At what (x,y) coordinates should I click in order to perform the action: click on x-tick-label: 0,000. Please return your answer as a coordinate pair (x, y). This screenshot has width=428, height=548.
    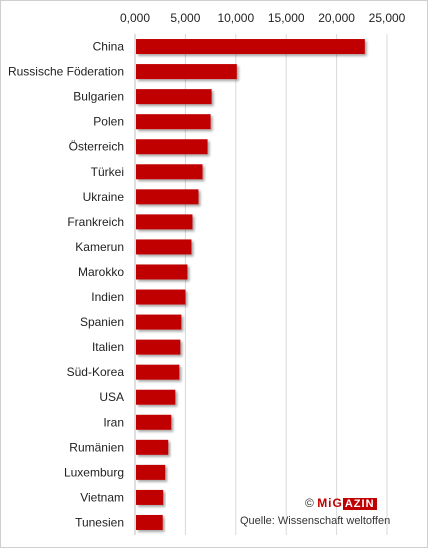
    Looking at the image, I should click on (135, 18).